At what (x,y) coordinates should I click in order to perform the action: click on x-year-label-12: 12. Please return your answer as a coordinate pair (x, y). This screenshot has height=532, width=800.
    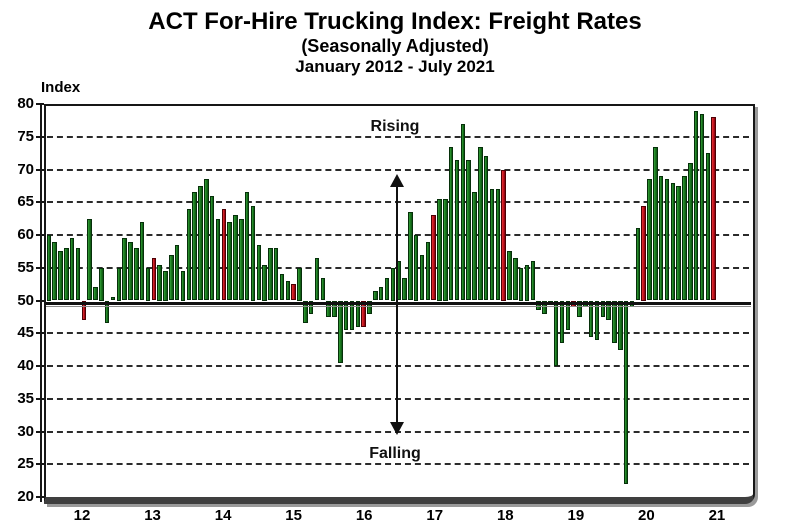
    Looking at the image, I should click on (82, 515).